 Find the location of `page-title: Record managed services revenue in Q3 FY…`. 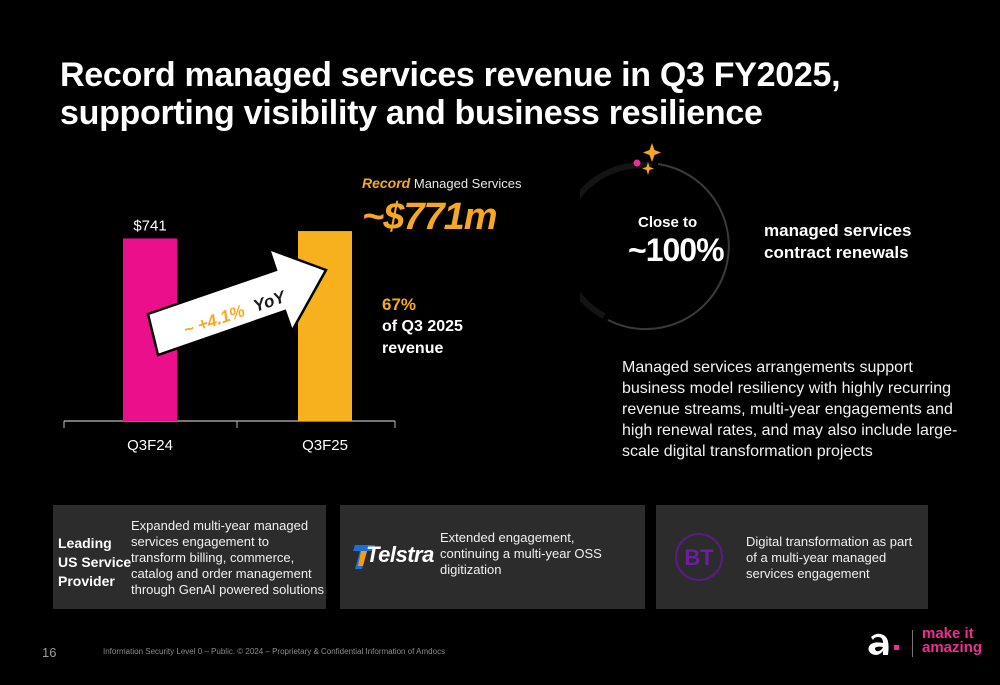

page-title: Record managed services revenue in Q3 FY… is located at coordinates (510, 94).